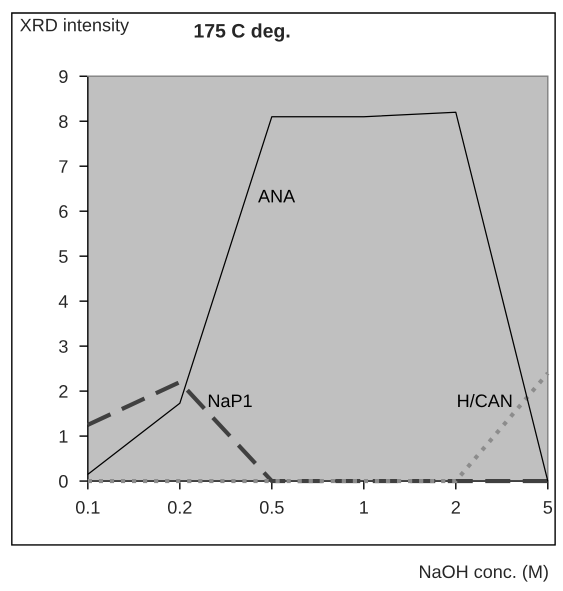  Describe the element at coordinates (63, 391) in the screenshot. I see `y-tick-label: 2` at that location.